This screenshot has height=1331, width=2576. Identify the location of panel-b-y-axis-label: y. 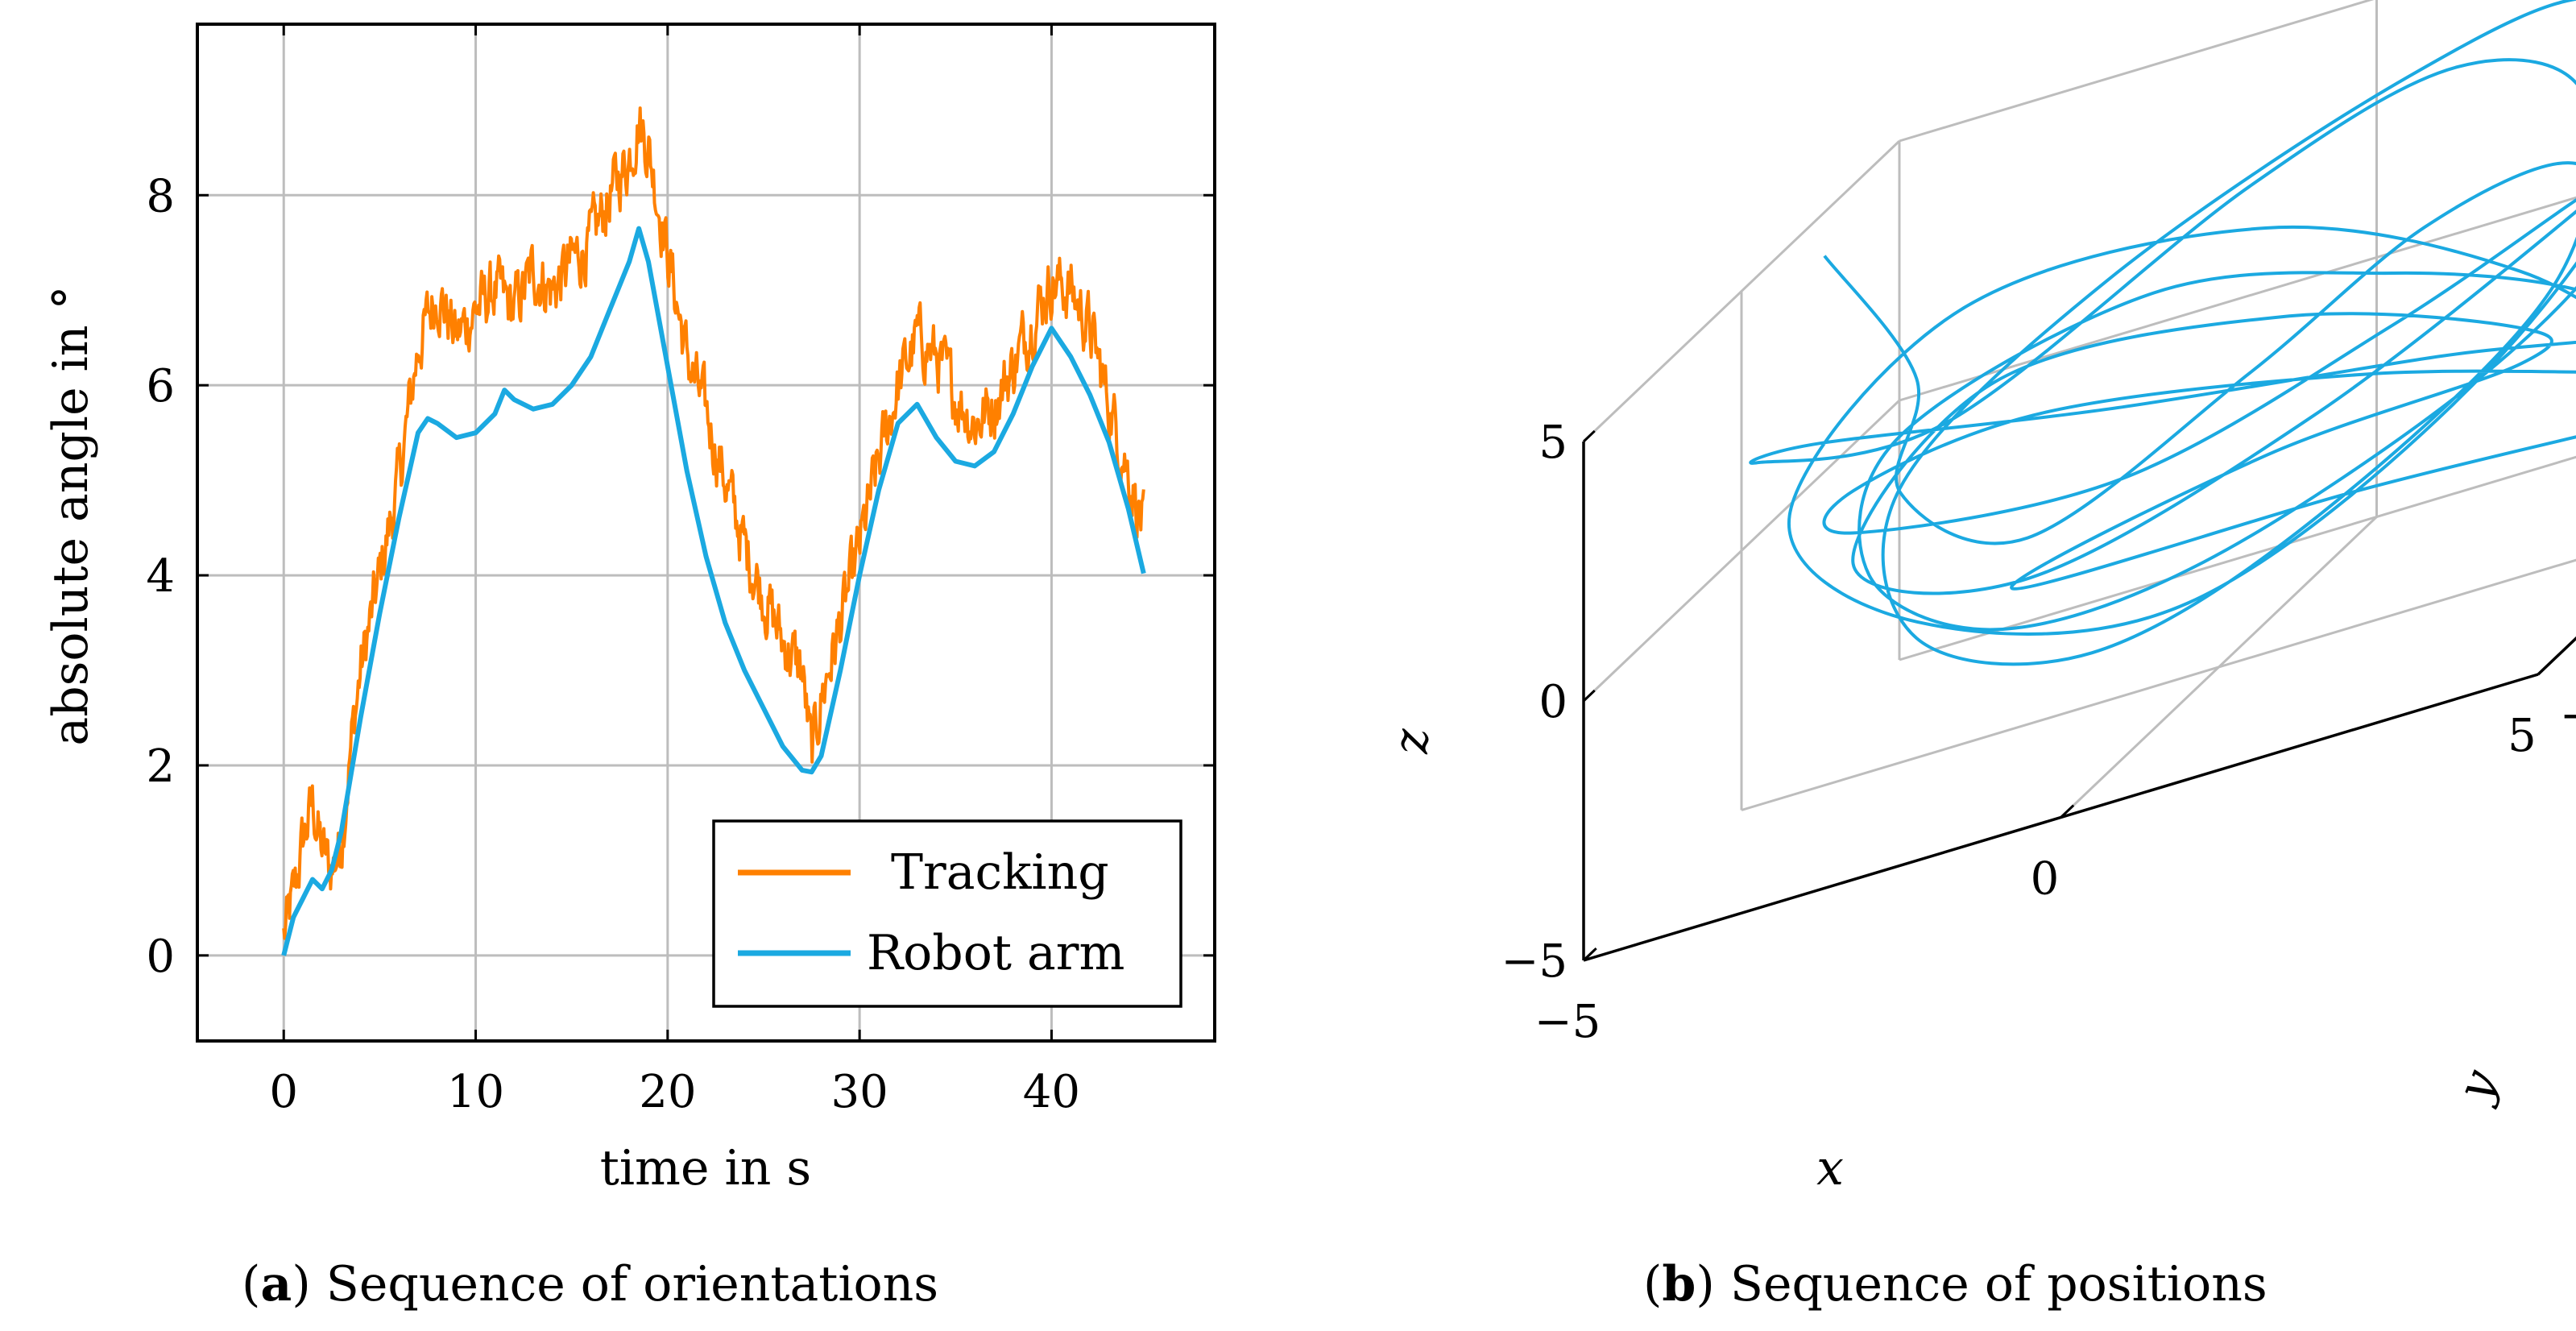
(2477, 1086).